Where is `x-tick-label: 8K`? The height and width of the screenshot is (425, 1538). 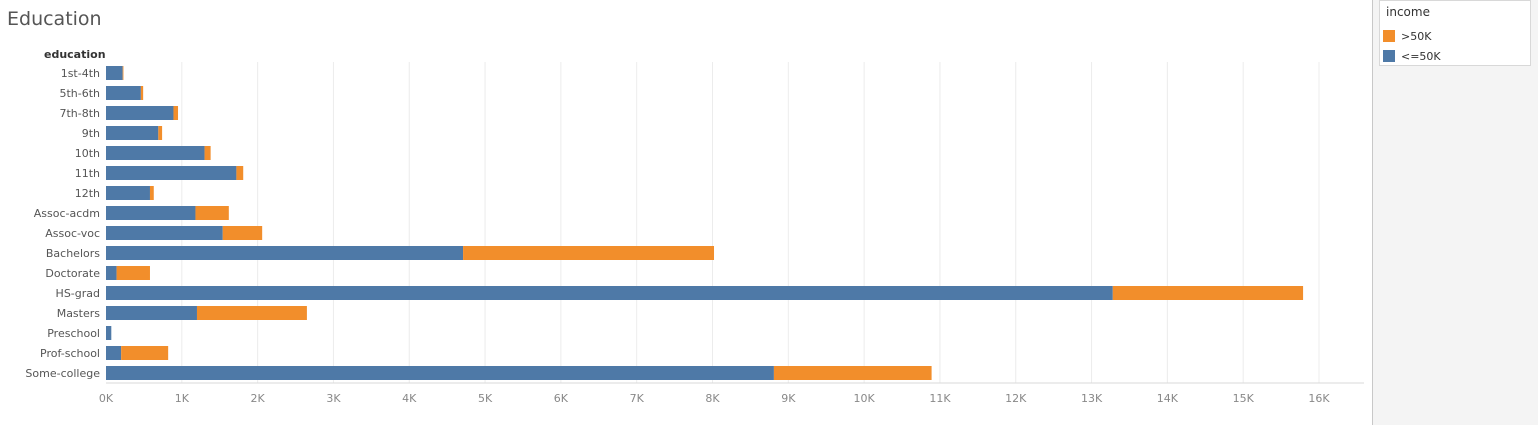
x-tick-label: 8K is located at coordinates (712, 398).